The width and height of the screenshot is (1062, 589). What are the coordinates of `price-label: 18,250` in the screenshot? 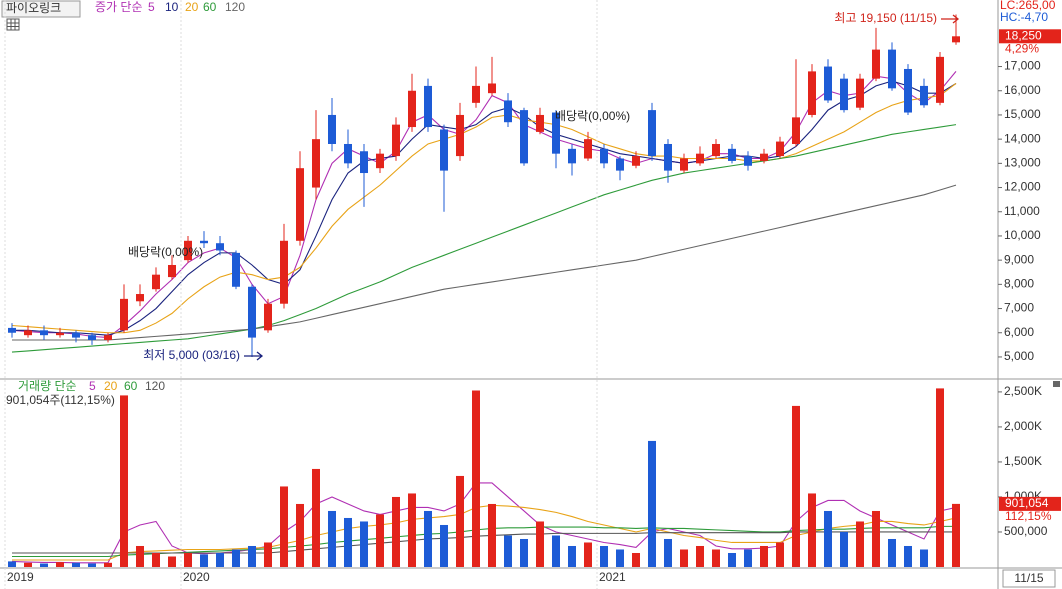 It's located at (1023, 35).